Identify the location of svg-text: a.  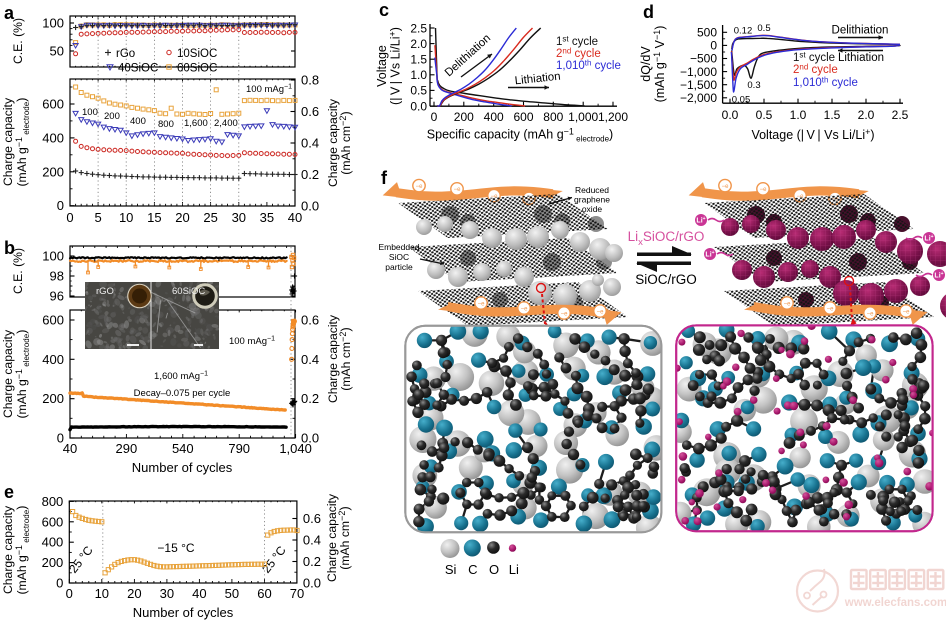
(9, 13).